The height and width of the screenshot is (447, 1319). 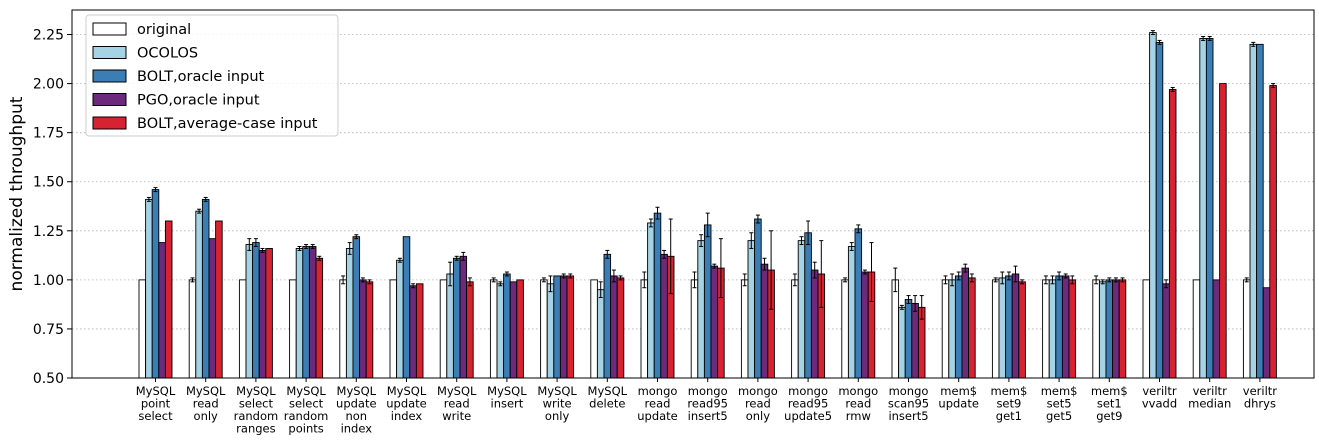 I want to click on y-tick-label: 0.75, so click(x=48, y=330).